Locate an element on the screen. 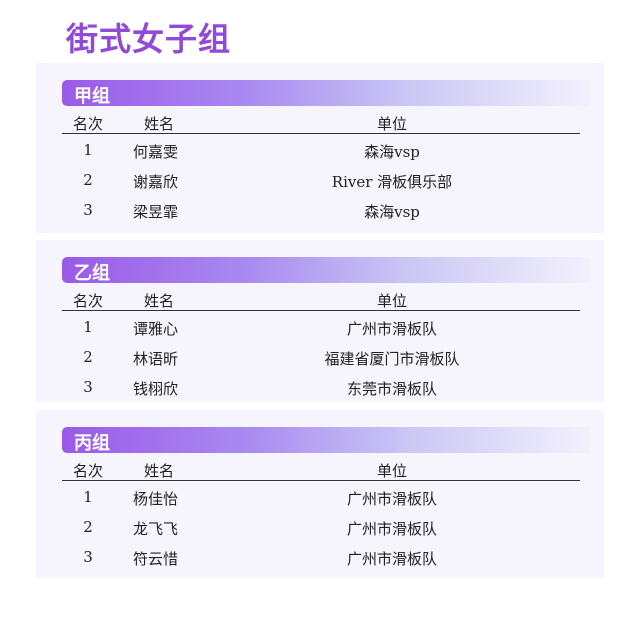 The height and width of the screenshot is (622, 640). table-row: 1 何嘉雯 森海vsp is located at coordinates (321, 156).